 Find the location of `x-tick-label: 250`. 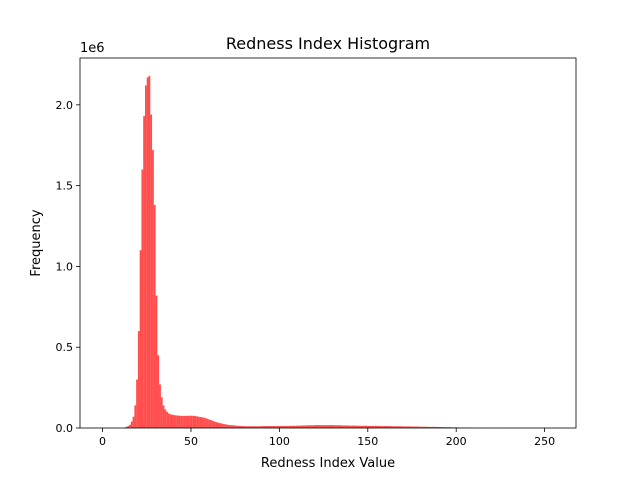

x-tick-label: 250 is located at coordinates (544, 441).